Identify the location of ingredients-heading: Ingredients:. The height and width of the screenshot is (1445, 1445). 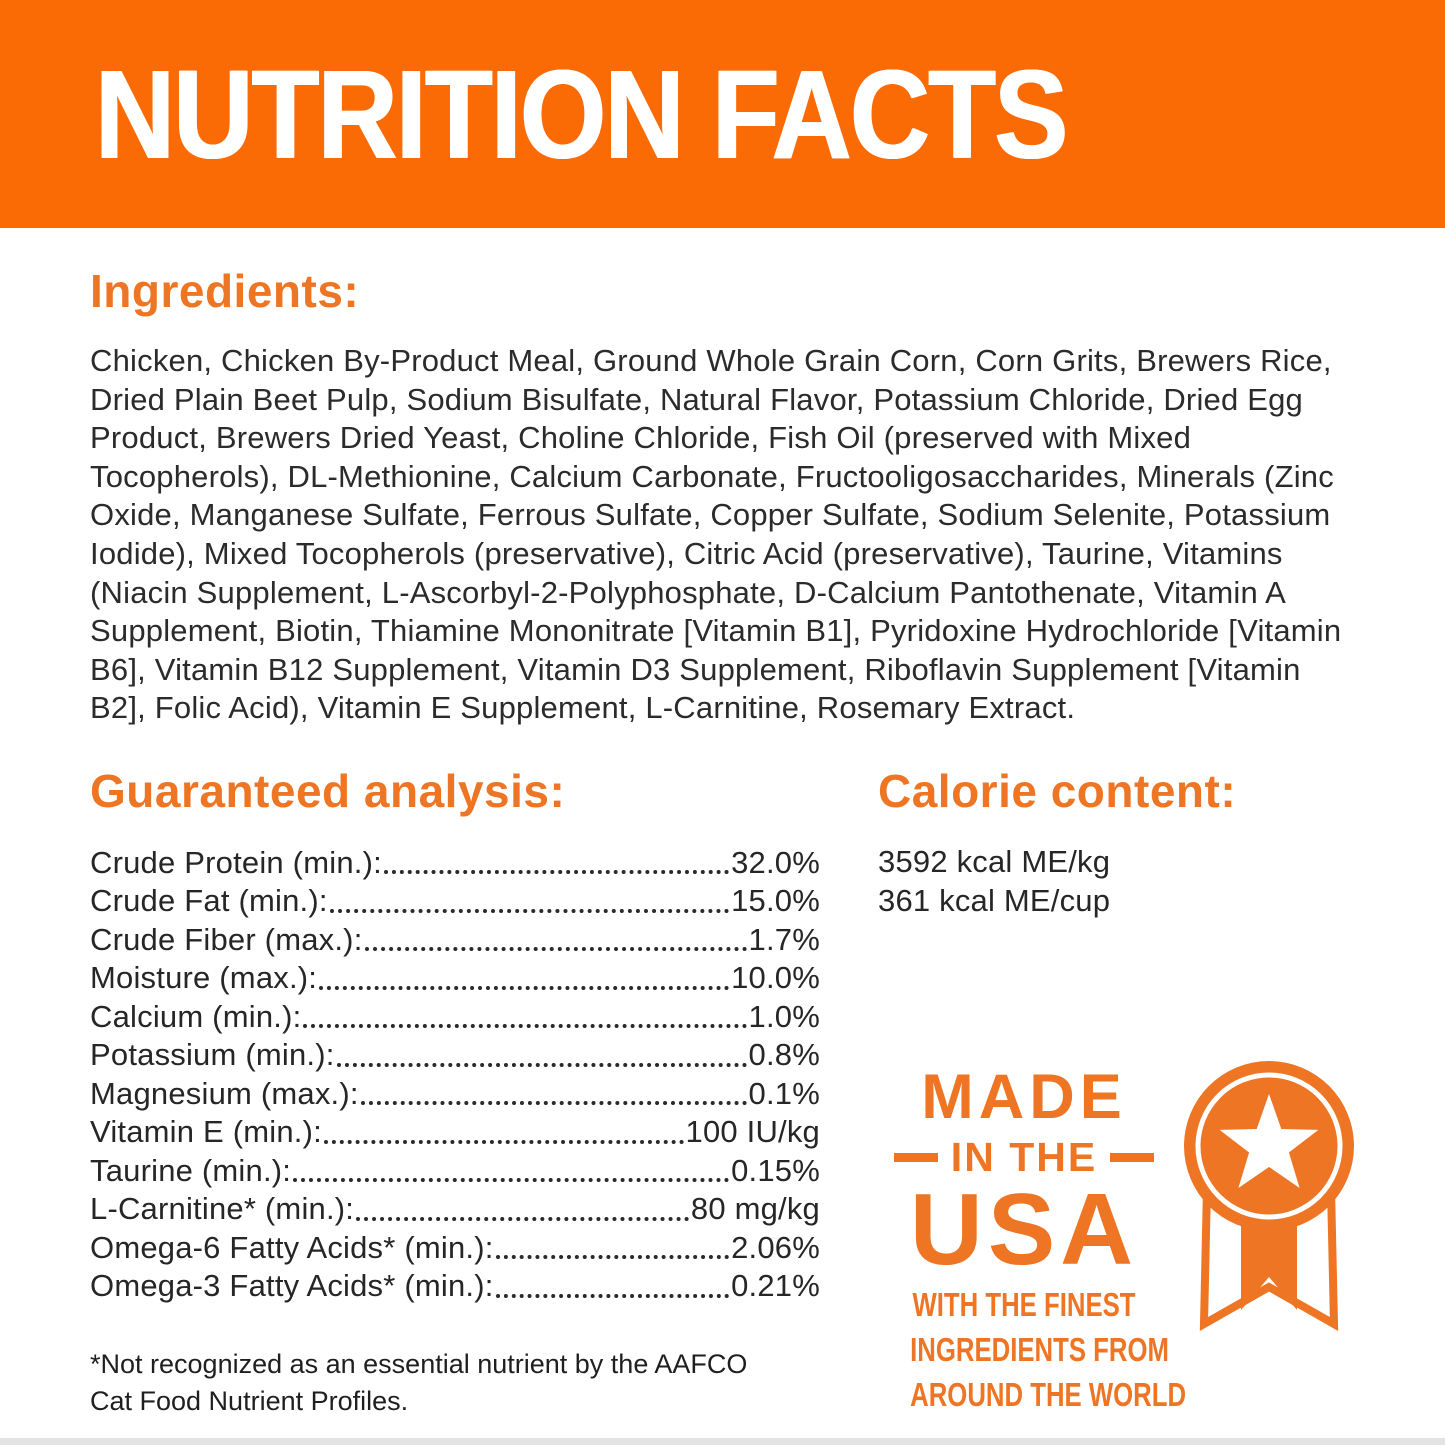
(225, 291).